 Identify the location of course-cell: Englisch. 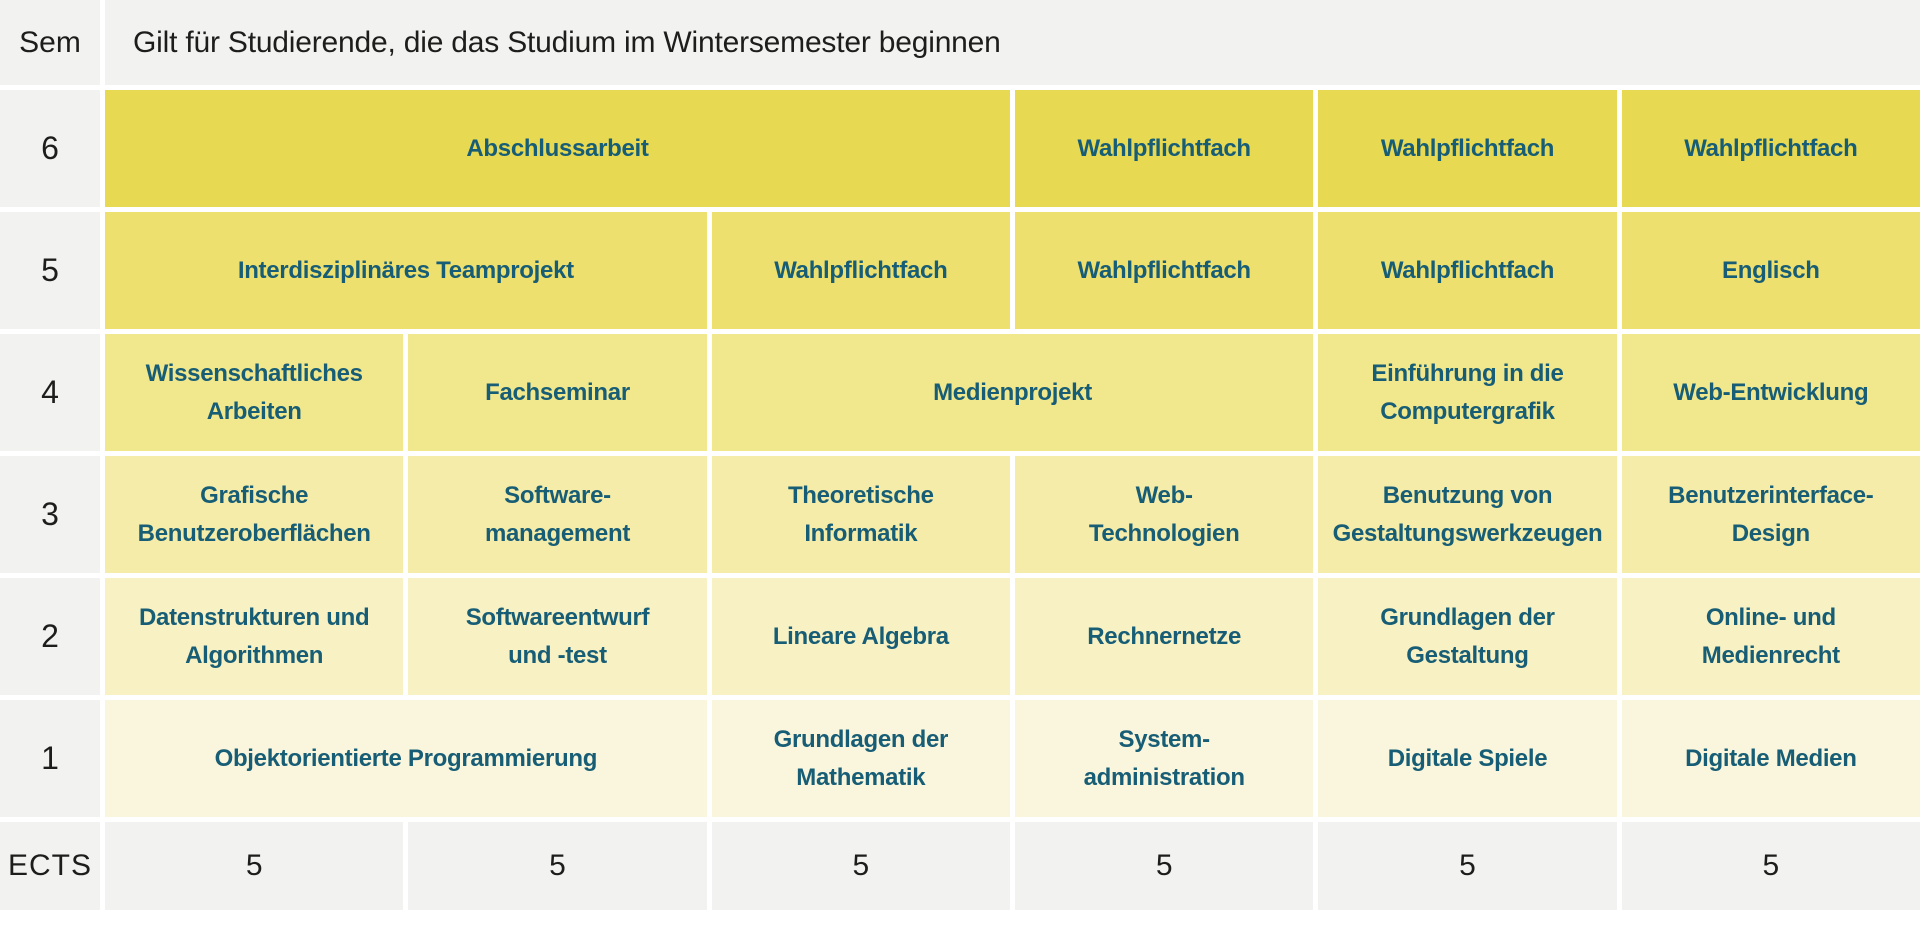
(1770, 270).